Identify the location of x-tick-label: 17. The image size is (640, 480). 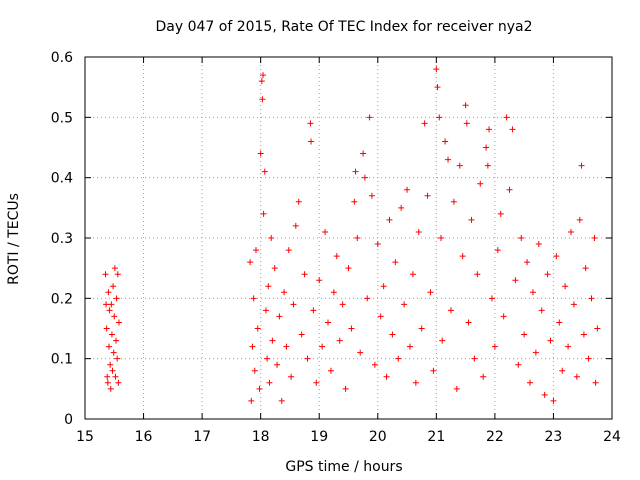
(202, 437).